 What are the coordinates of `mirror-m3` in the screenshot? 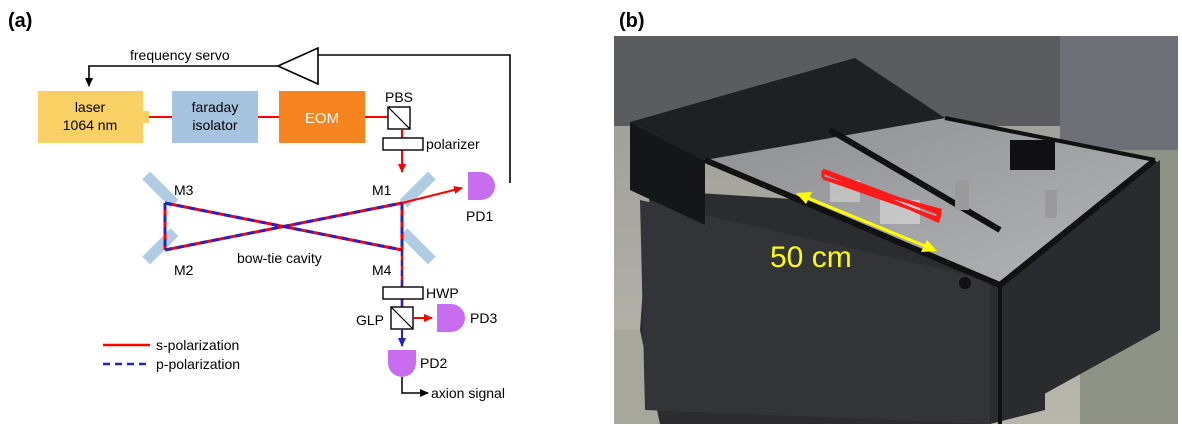 It's located at (160, 189).